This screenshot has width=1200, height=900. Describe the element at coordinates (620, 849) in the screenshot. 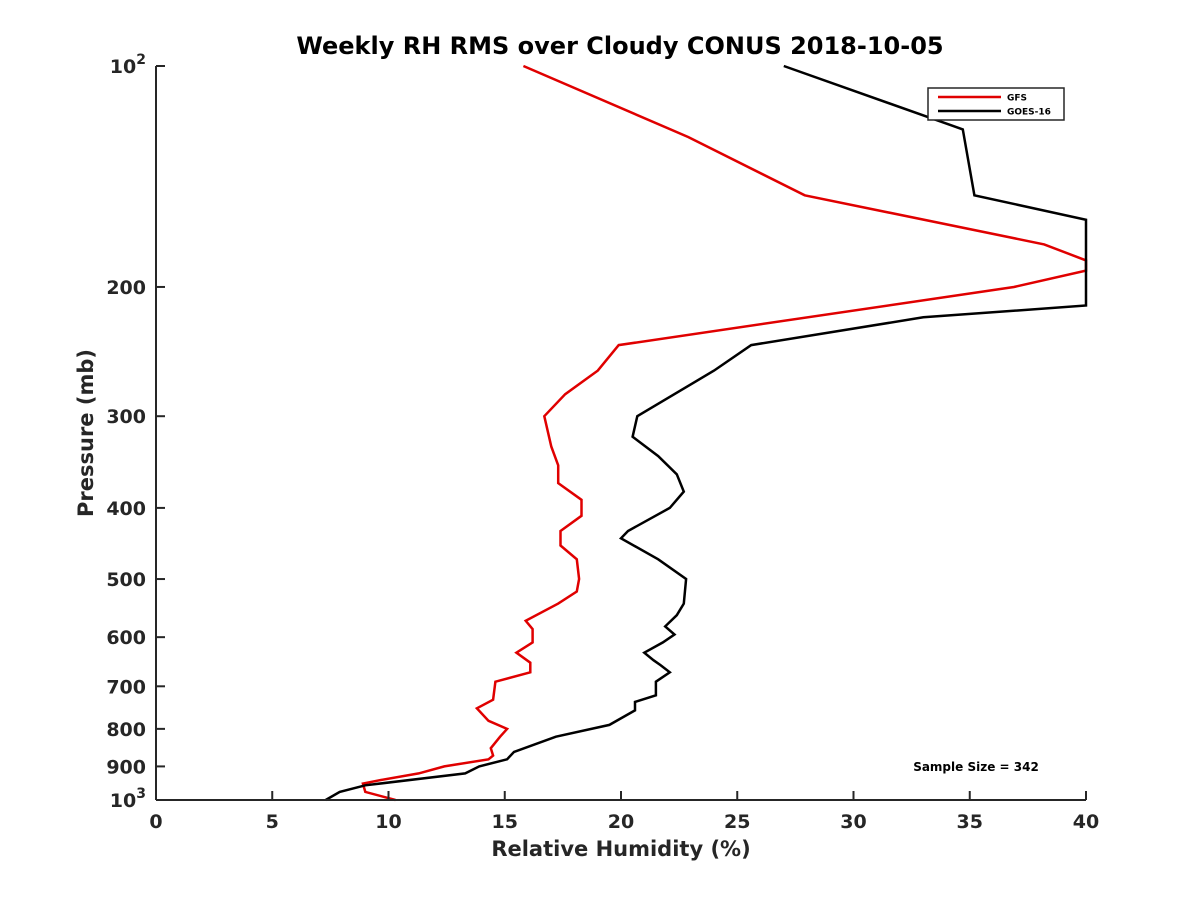

I see `x-axis-label: Relative Humidity (%)` at that location.